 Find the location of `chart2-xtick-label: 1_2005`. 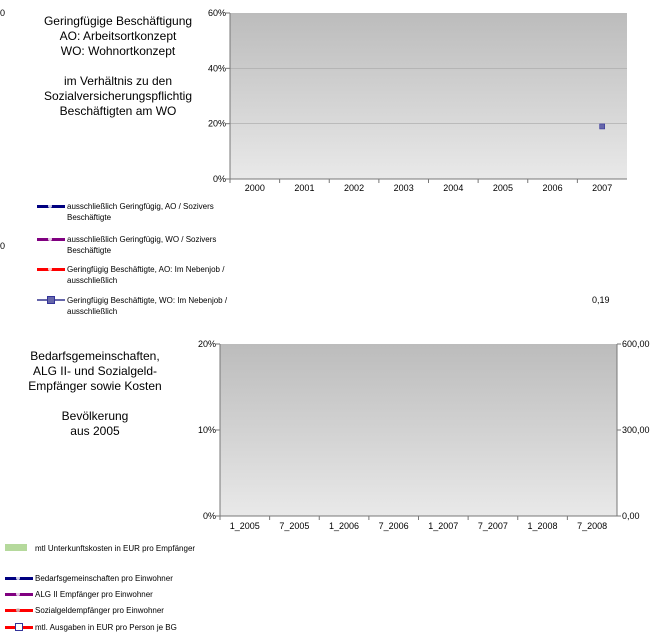

chart2-xtick-label: 1_2005 is located at coordinates (245, 526).